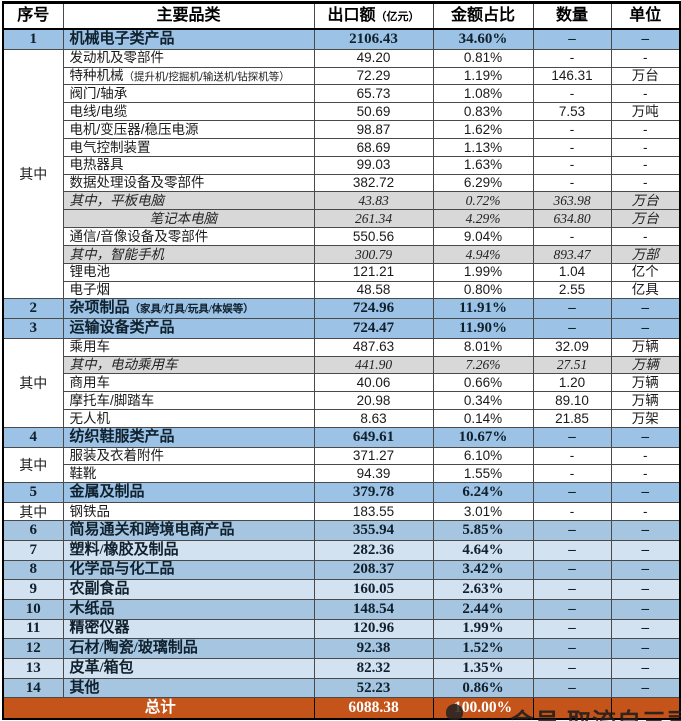 Image resolution: width=681 pixels, height=721 pixels. I want to click on share-cell: 0.80%, so click(483, 290).